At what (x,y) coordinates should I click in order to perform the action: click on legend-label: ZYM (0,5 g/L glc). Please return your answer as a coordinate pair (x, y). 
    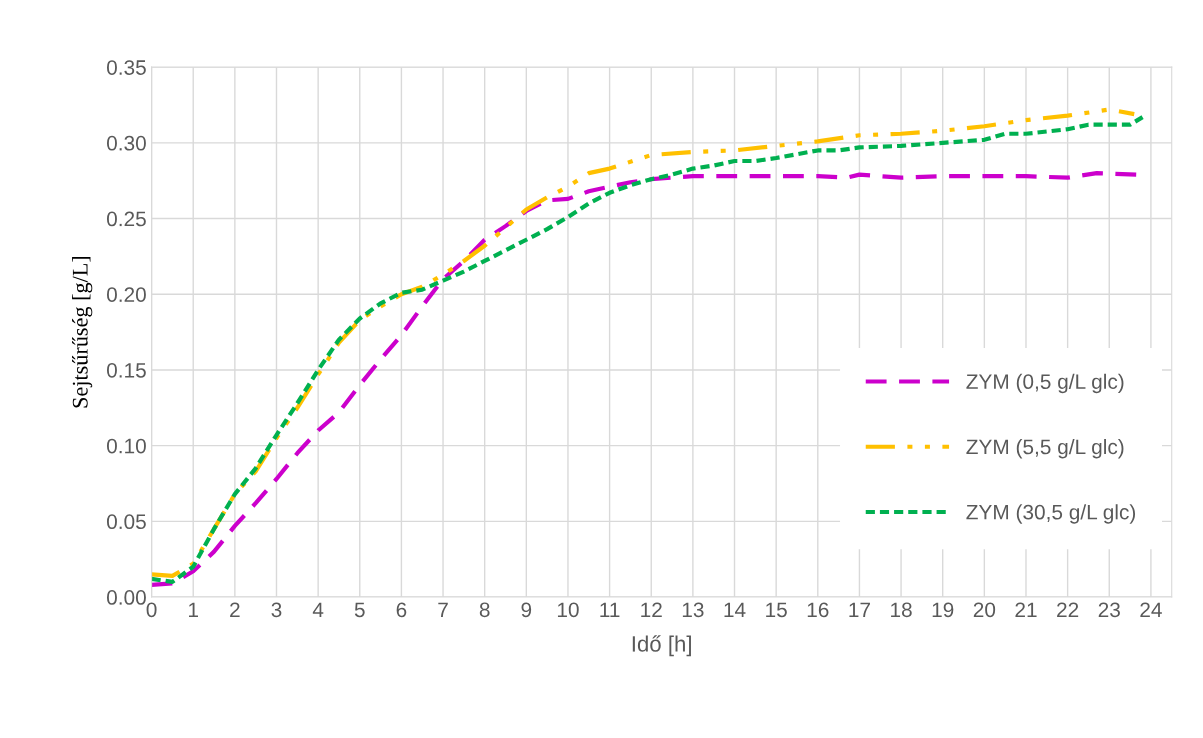
    Looking at the image, I should click on (1045, 383).